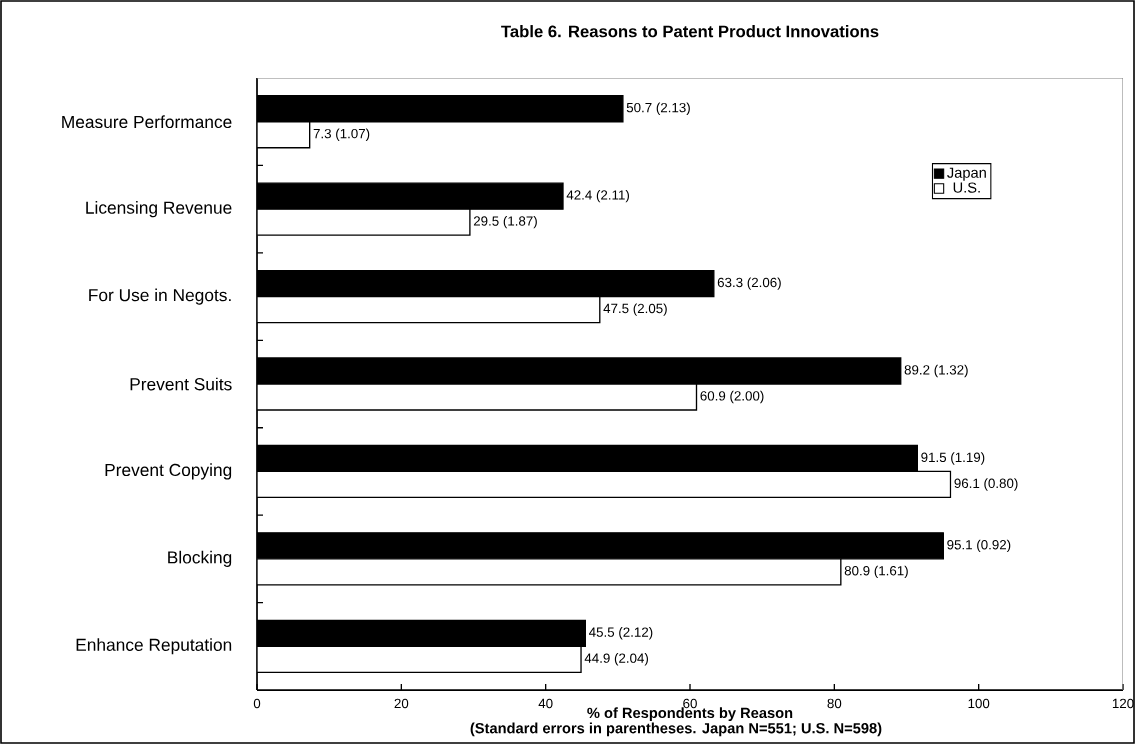 Image resolution: width=1135 pixels, height=744 pixels. Describe the element at coordinates (635, 309) in the screenshot. I see `data-label: 47.5 (2.05)` at that location.